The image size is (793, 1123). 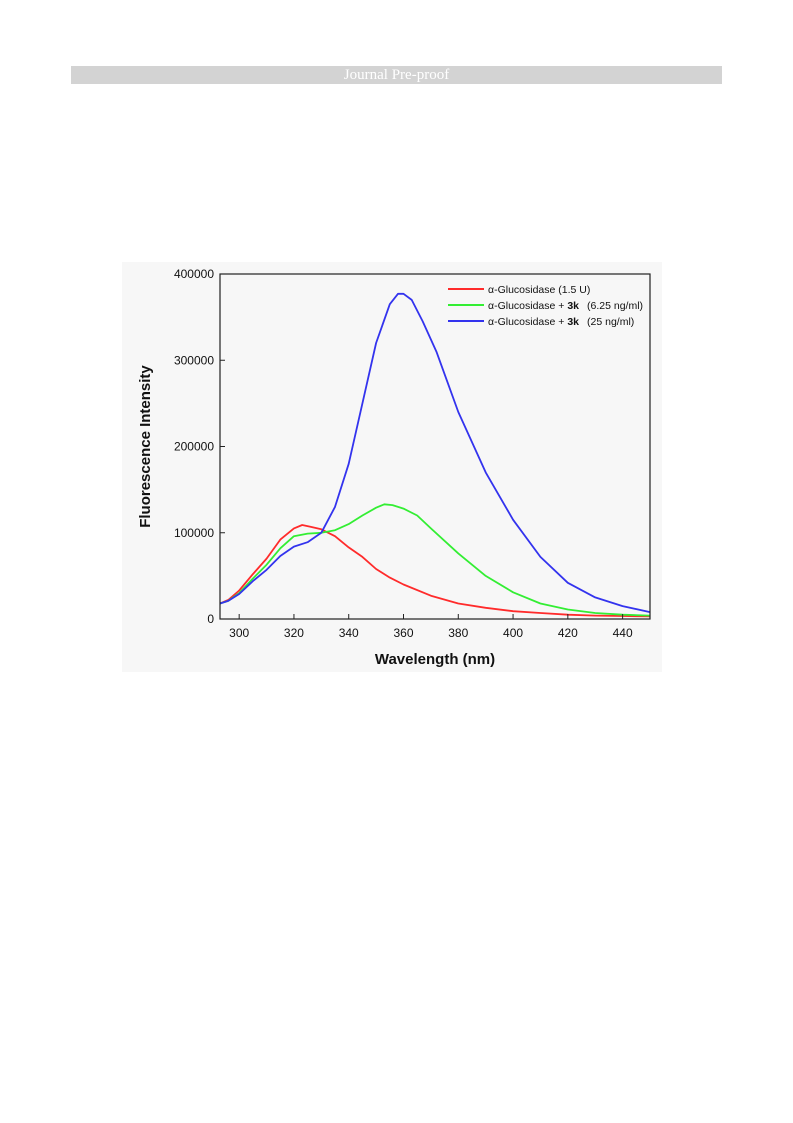 I want to click on y-tick-label: 100000, so click(x=194, y=533).